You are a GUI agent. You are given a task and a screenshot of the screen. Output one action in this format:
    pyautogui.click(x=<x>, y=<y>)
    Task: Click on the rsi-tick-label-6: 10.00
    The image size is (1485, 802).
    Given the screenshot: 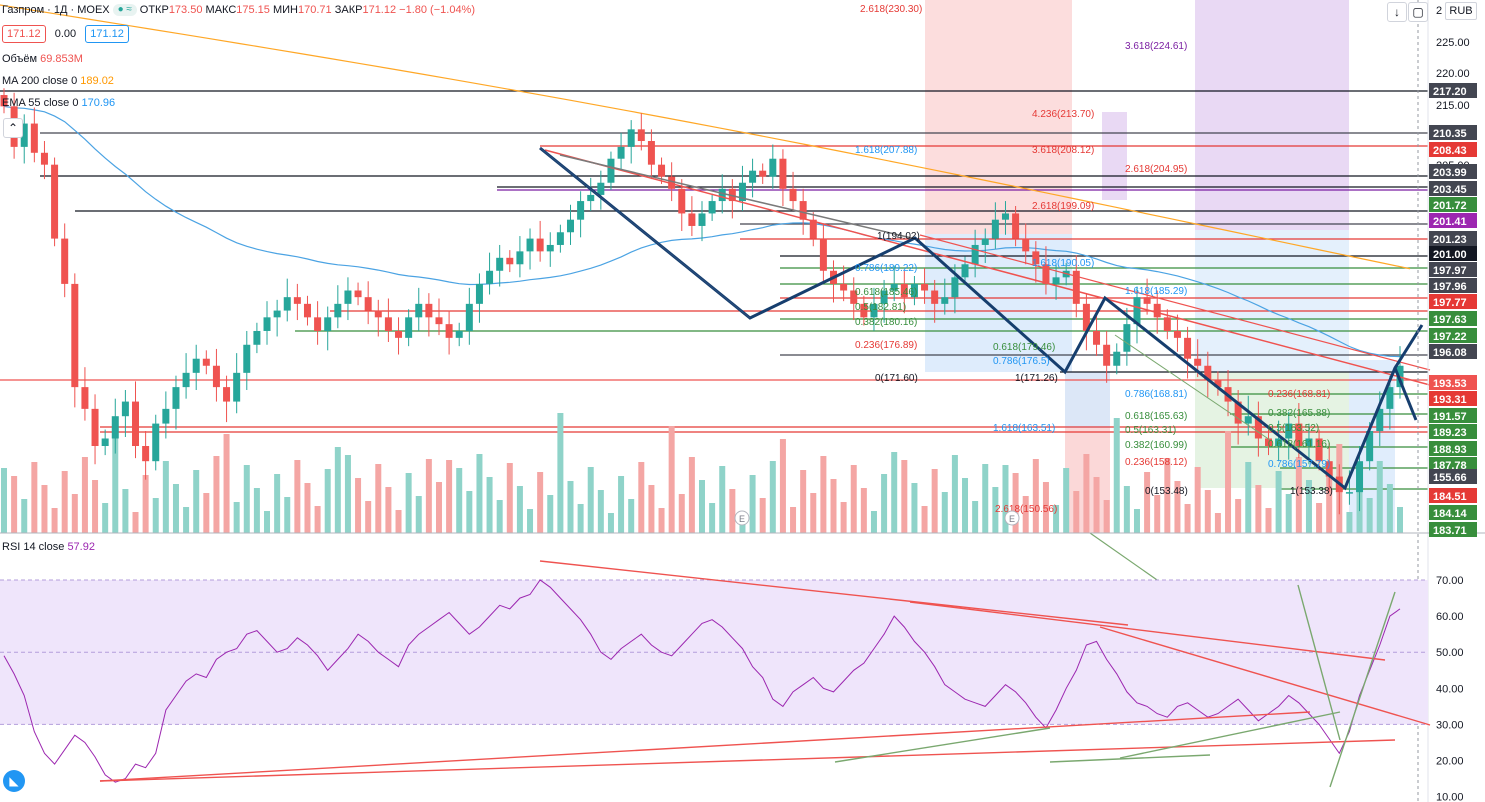 What is the action you would take?
    pyautogui.click(x=1450, y=797)
    